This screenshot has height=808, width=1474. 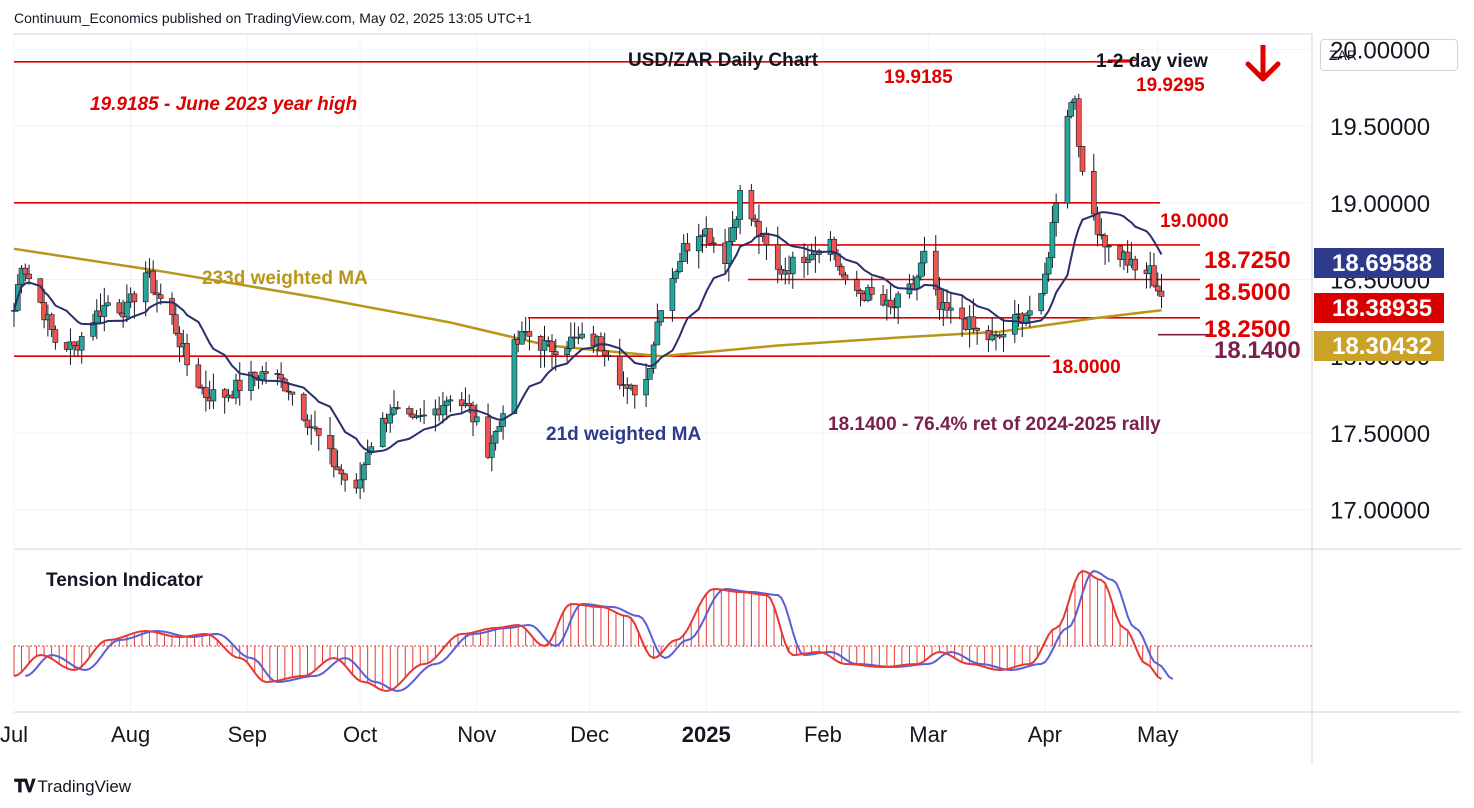 I want to click on month-tick-label: Aug, so click(x=130, y=734).